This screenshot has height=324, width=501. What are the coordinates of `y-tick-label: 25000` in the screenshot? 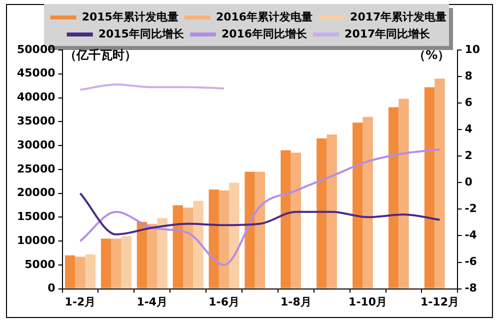 It's located at (36, 169).